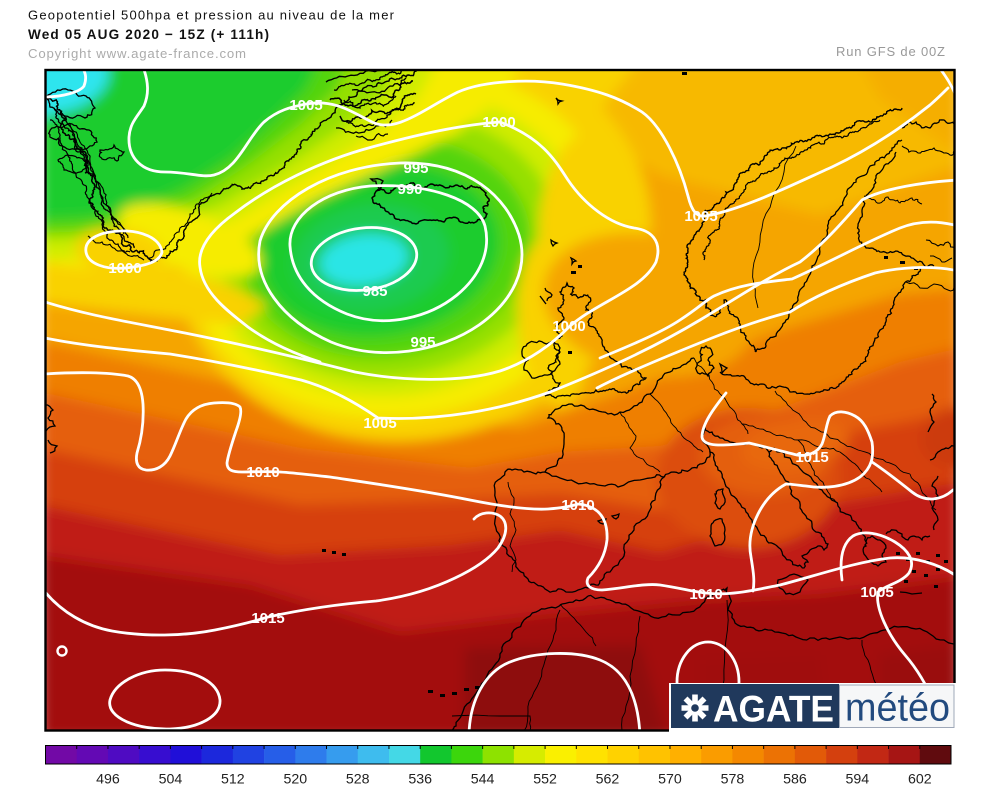 This screenshot has height=800, width=1000. Describe the element at coordinates (233, 780) in the screenshot. I see `svg-text: 512` at that location.